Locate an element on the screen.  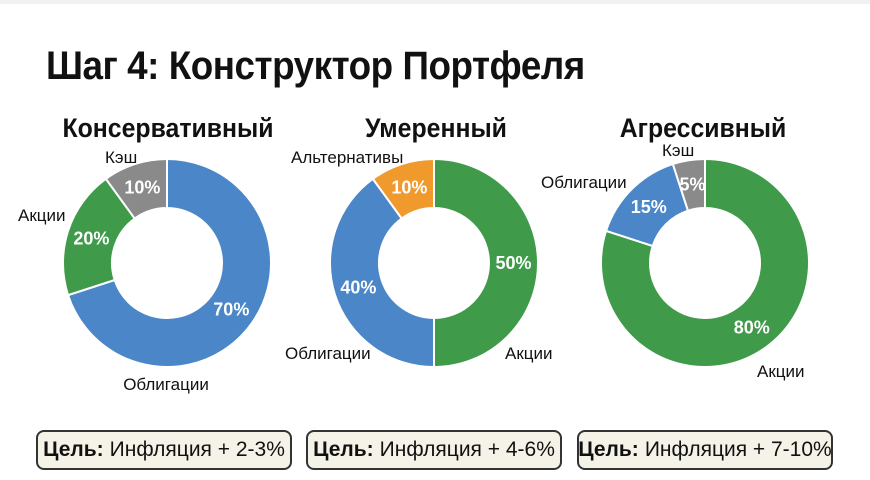
slice-value-label: 5% is located at coordinates (693, 184).